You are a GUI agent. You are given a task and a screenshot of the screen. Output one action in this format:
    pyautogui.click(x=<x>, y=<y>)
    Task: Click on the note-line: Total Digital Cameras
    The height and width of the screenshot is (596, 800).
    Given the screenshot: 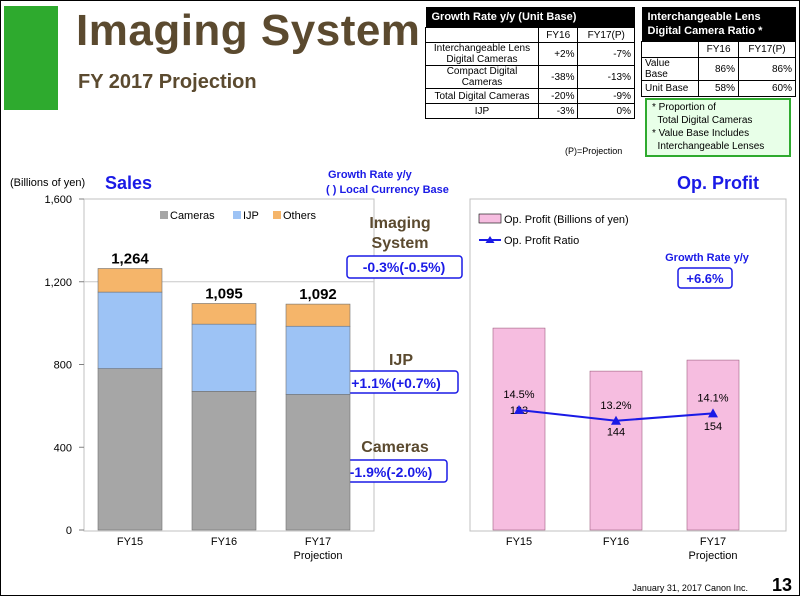 What is the action you would take?
    pyautogui.click(x=702, y=120)
    